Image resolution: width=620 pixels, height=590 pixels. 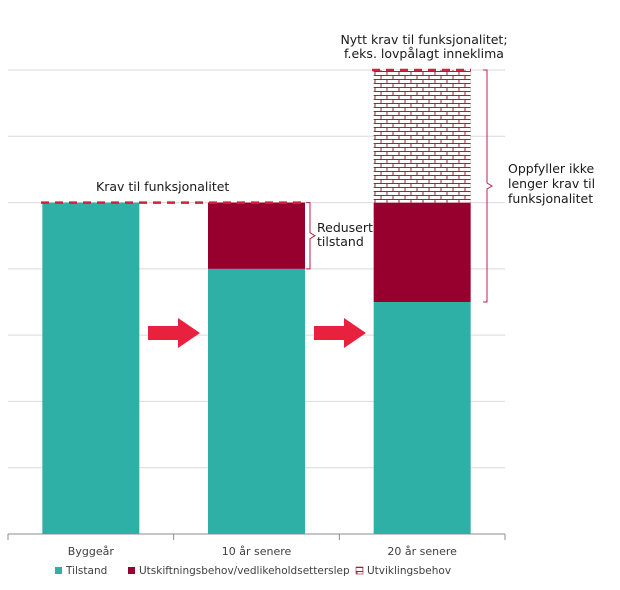 What do you see at coordinates (424, 53) in the screenshot?
I see `annotation-nytt-krav-2: f.eks. lovpålagt inneklima` at bounding box center [424, 53].